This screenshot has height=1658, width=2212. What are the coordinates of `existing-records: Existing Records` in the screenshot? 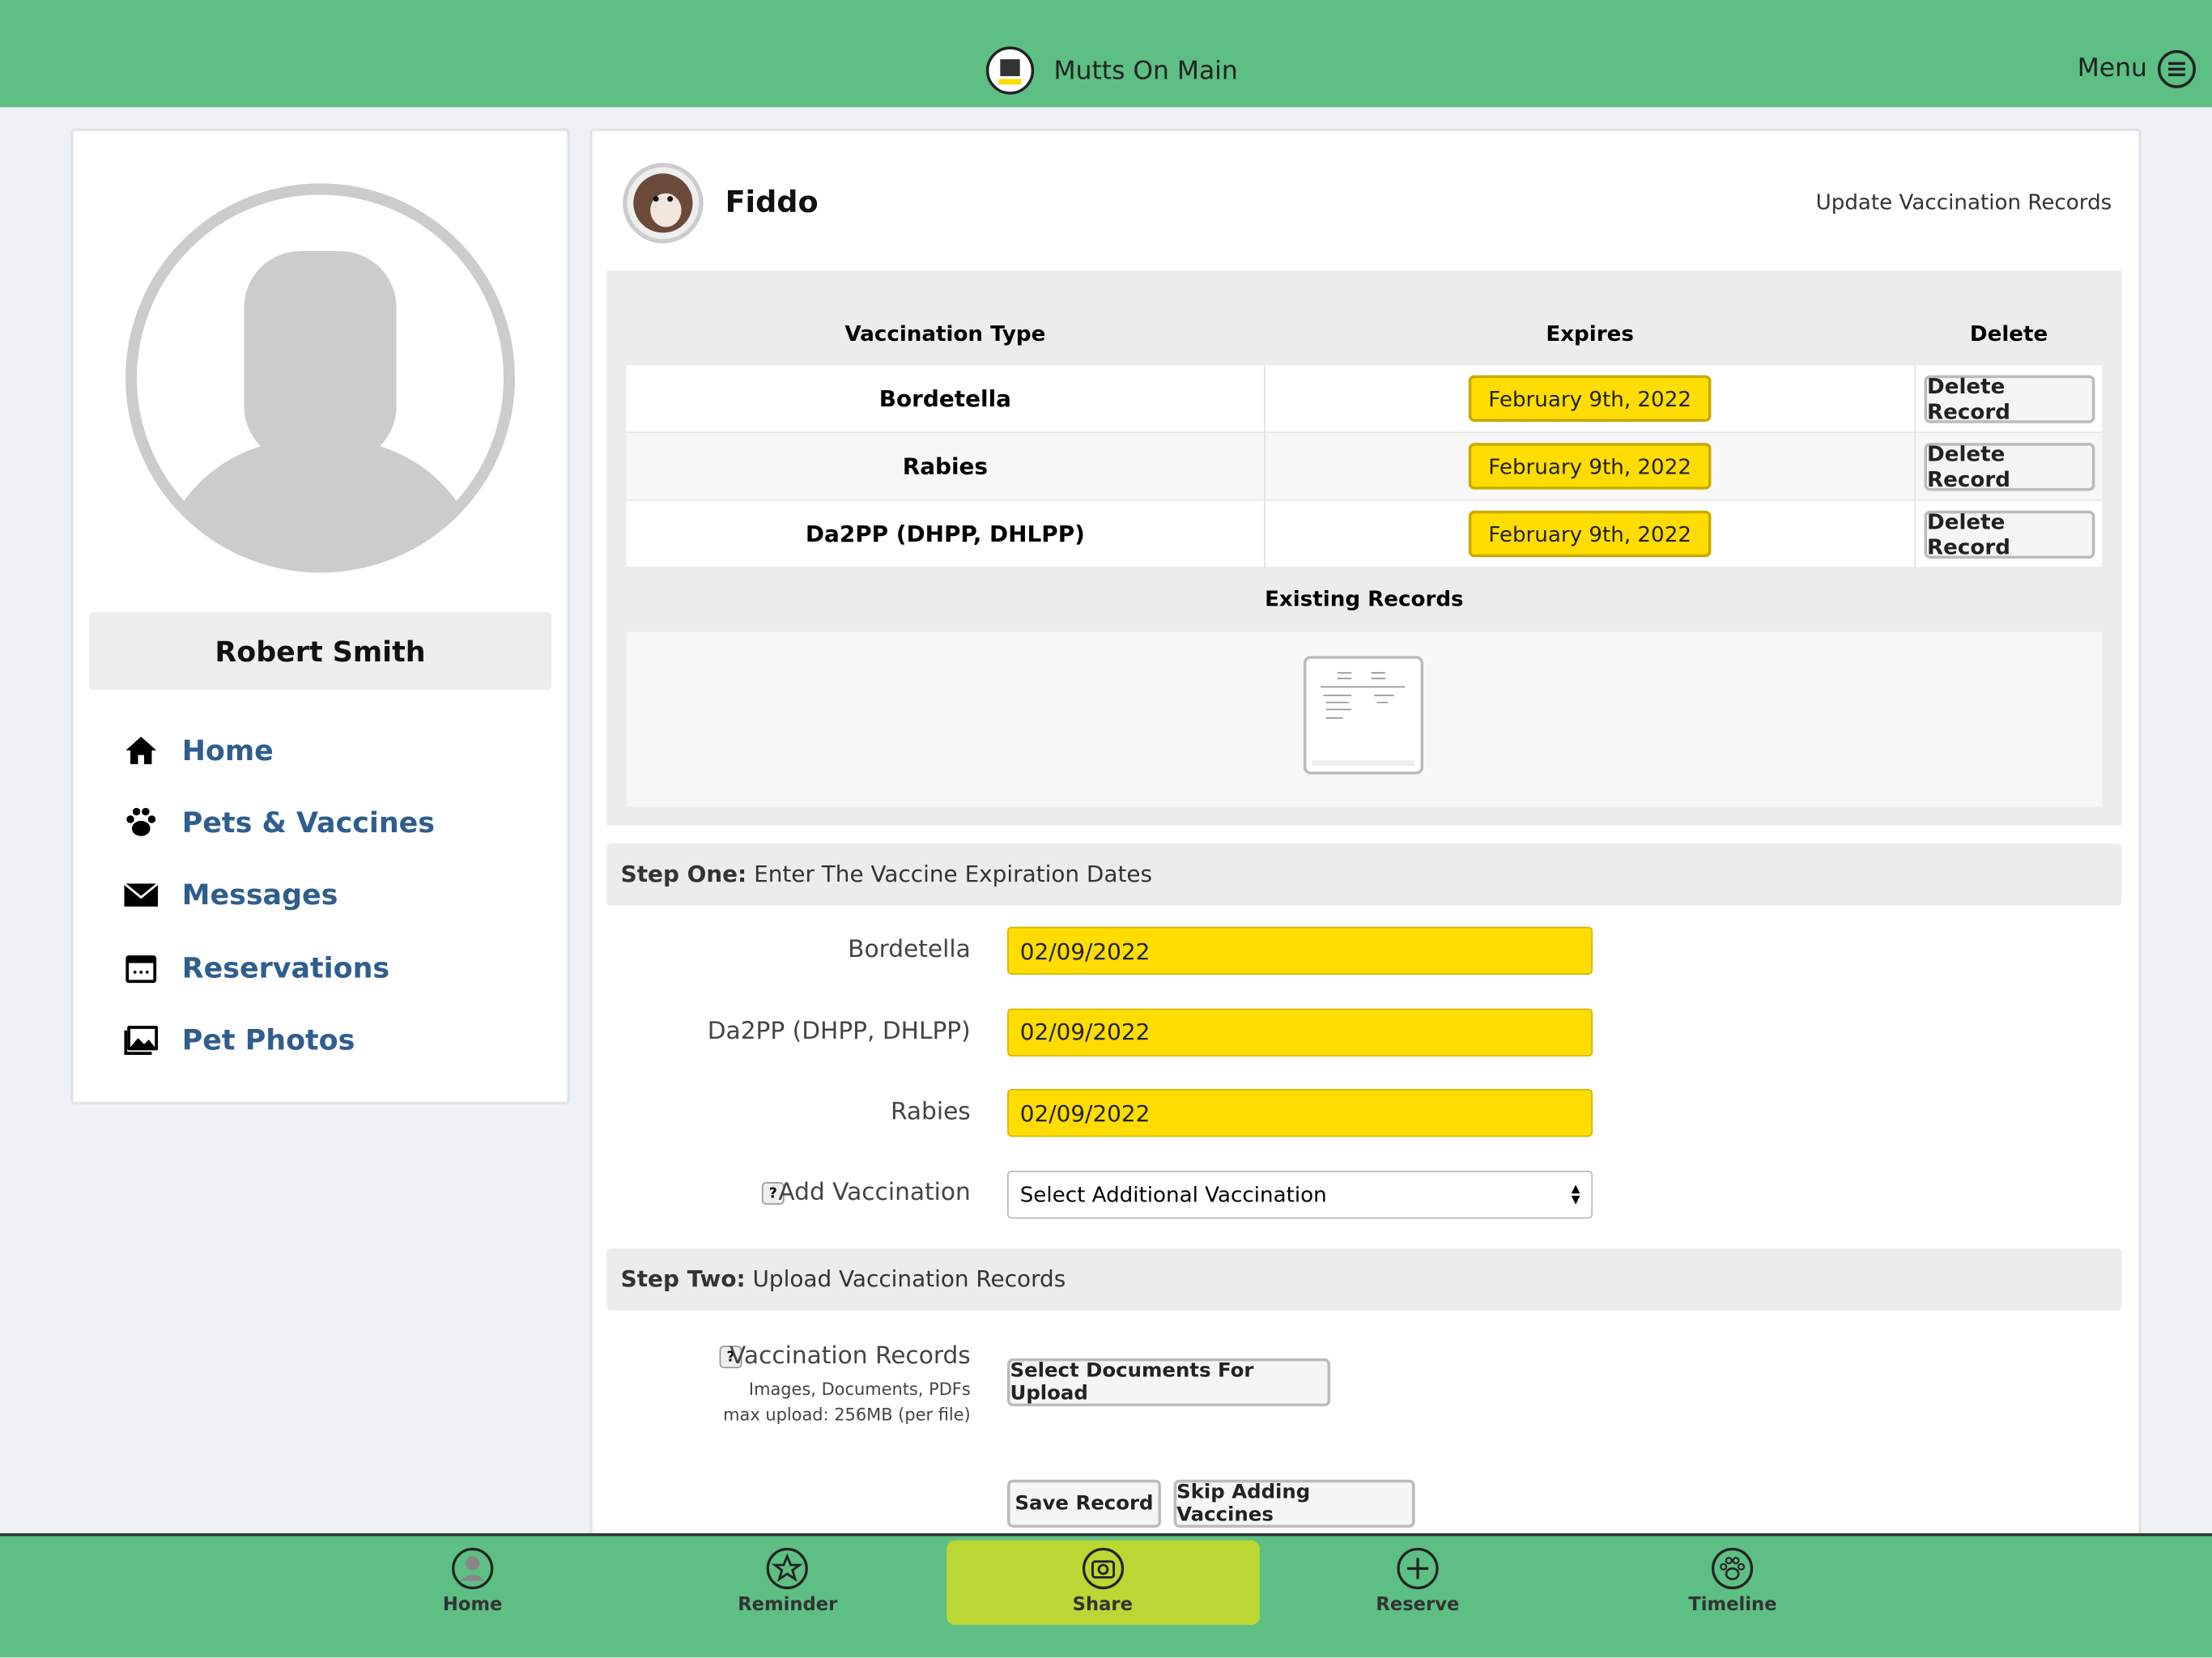 It's located at (1364, 598).